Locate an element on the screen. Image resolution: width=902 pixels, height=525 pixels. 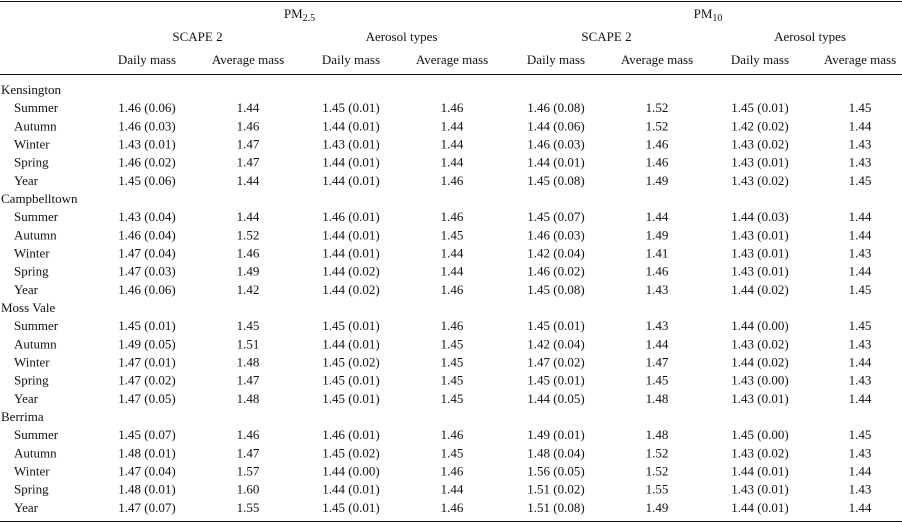
cell: 1.43 (0.00) is located at coordinates (759, 380).